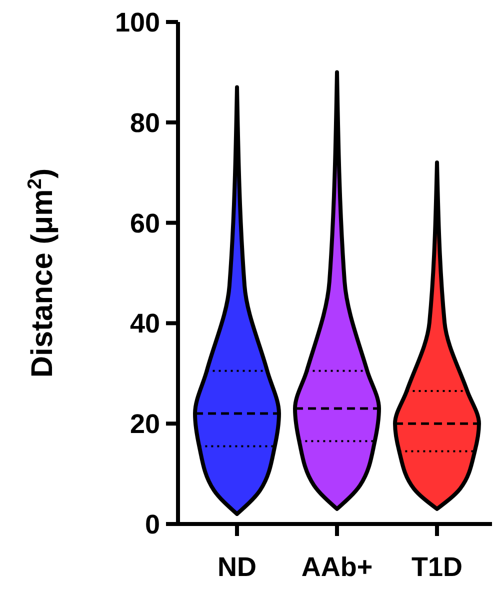 This screenshot has width=502, height=589. What do you see at coordinates (337, 567) in the screenshot?
I see `x-tick-label: AAb+` at bounding box center [337, 567].